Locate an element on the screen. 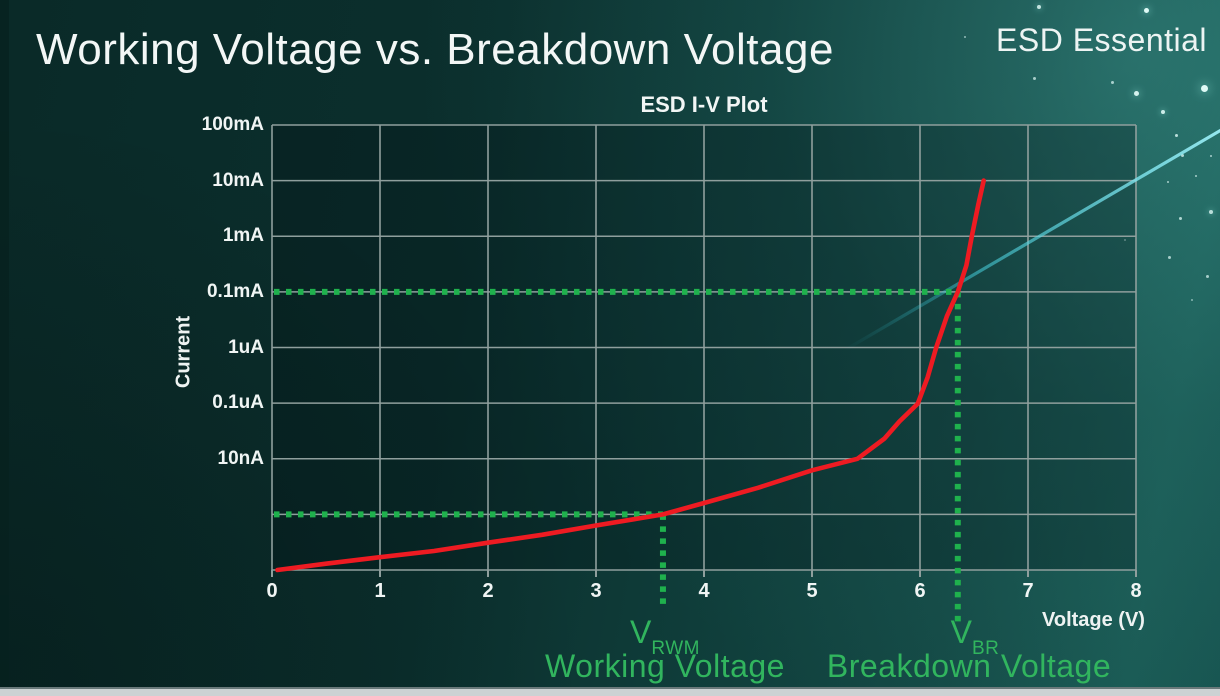 The image size is (1220, 696). y-tick-label: 0.1uA is located at coordinates (238, 403).